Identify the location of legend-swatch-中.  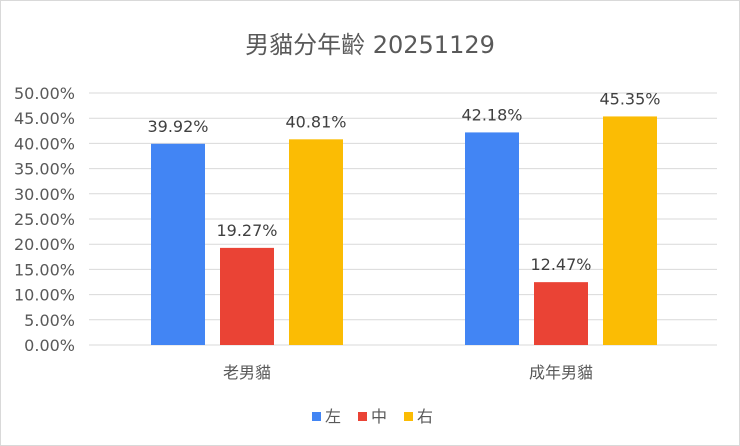
(362, 416).